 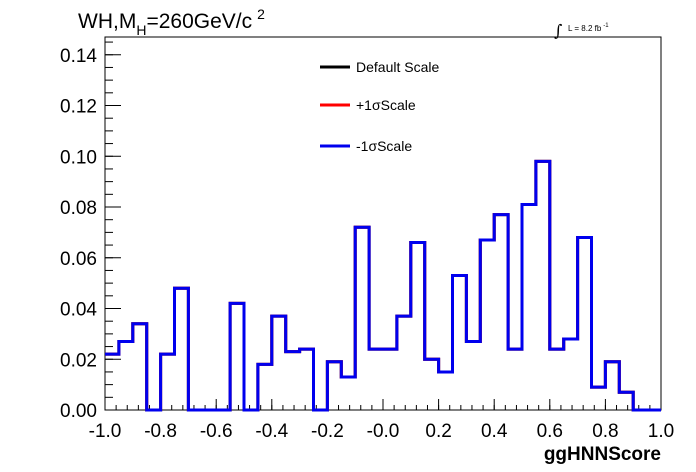 I want to click on x-tick-label: 0.8, so click(x=605, y=431).